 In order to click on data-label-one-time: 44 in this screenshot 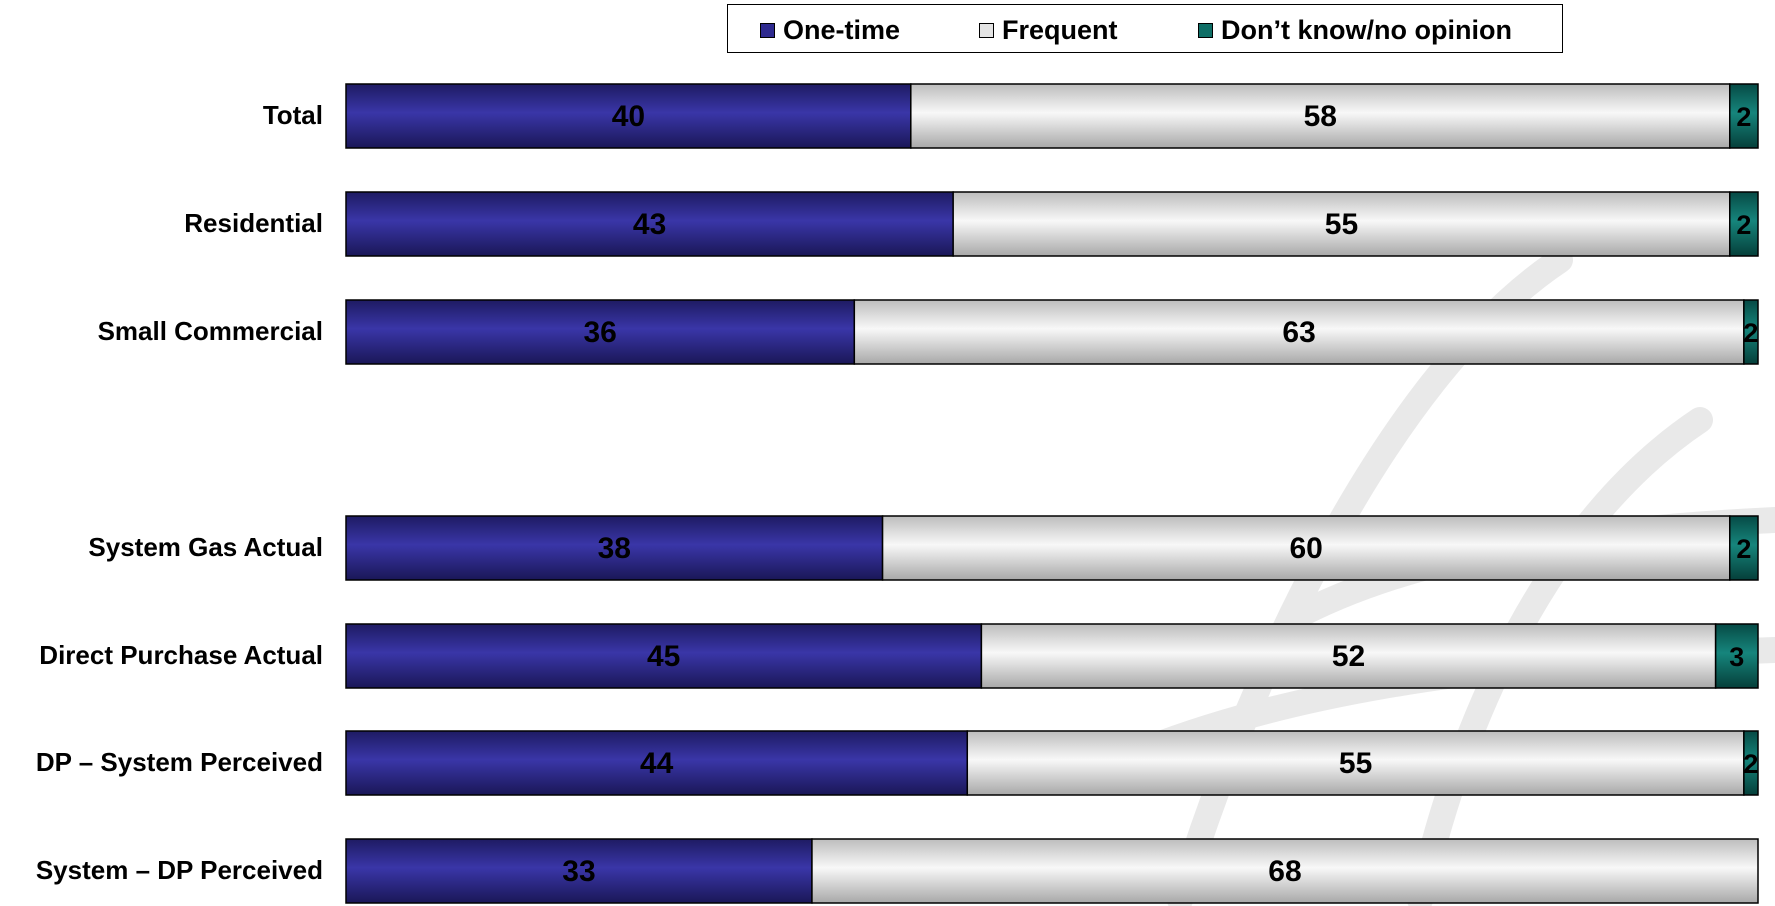, I will do `click(657, 763)`.